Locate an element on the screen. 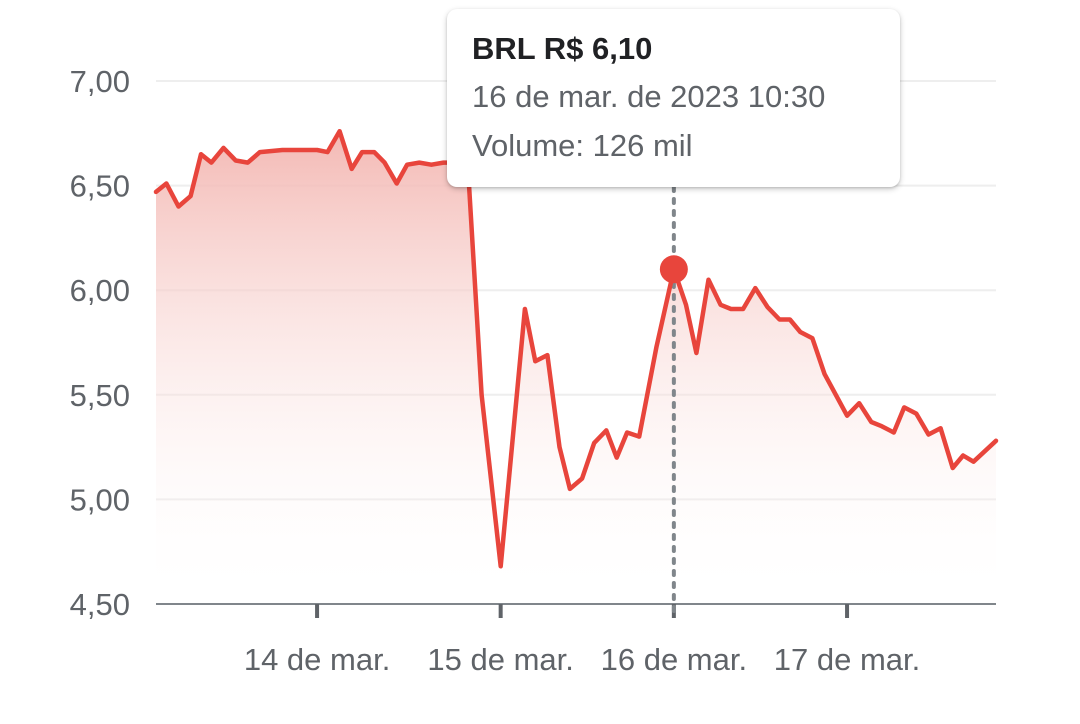 This screenshot has width=1080, height=724. x-tick-label: 14 de mar. is located at coordinates (317, 659).